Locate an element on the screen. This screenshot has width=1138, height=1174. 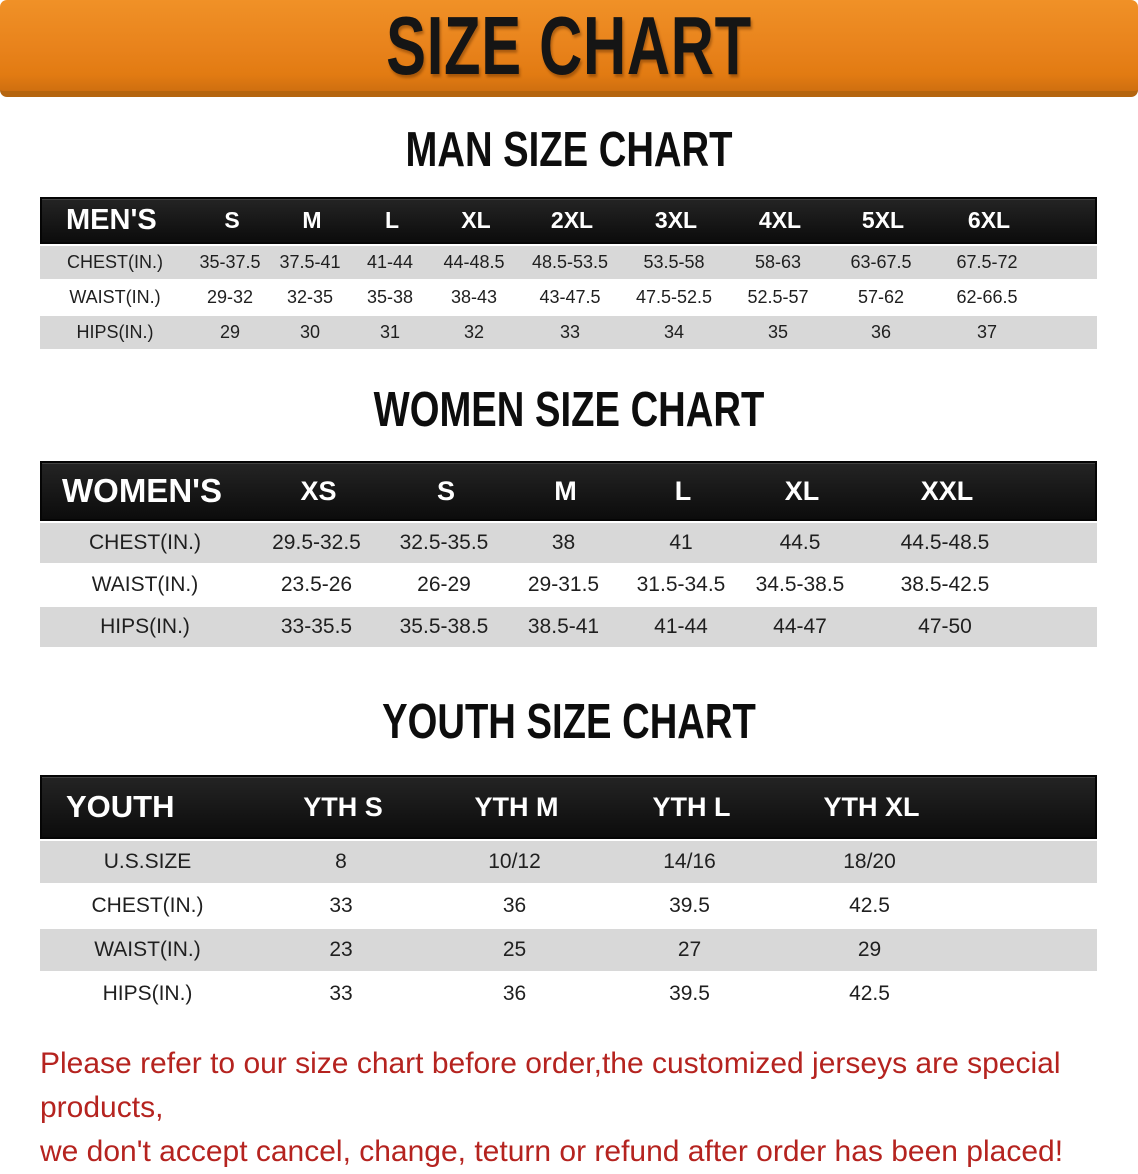
cell-value: 34 is located at coordinates (674, 332).